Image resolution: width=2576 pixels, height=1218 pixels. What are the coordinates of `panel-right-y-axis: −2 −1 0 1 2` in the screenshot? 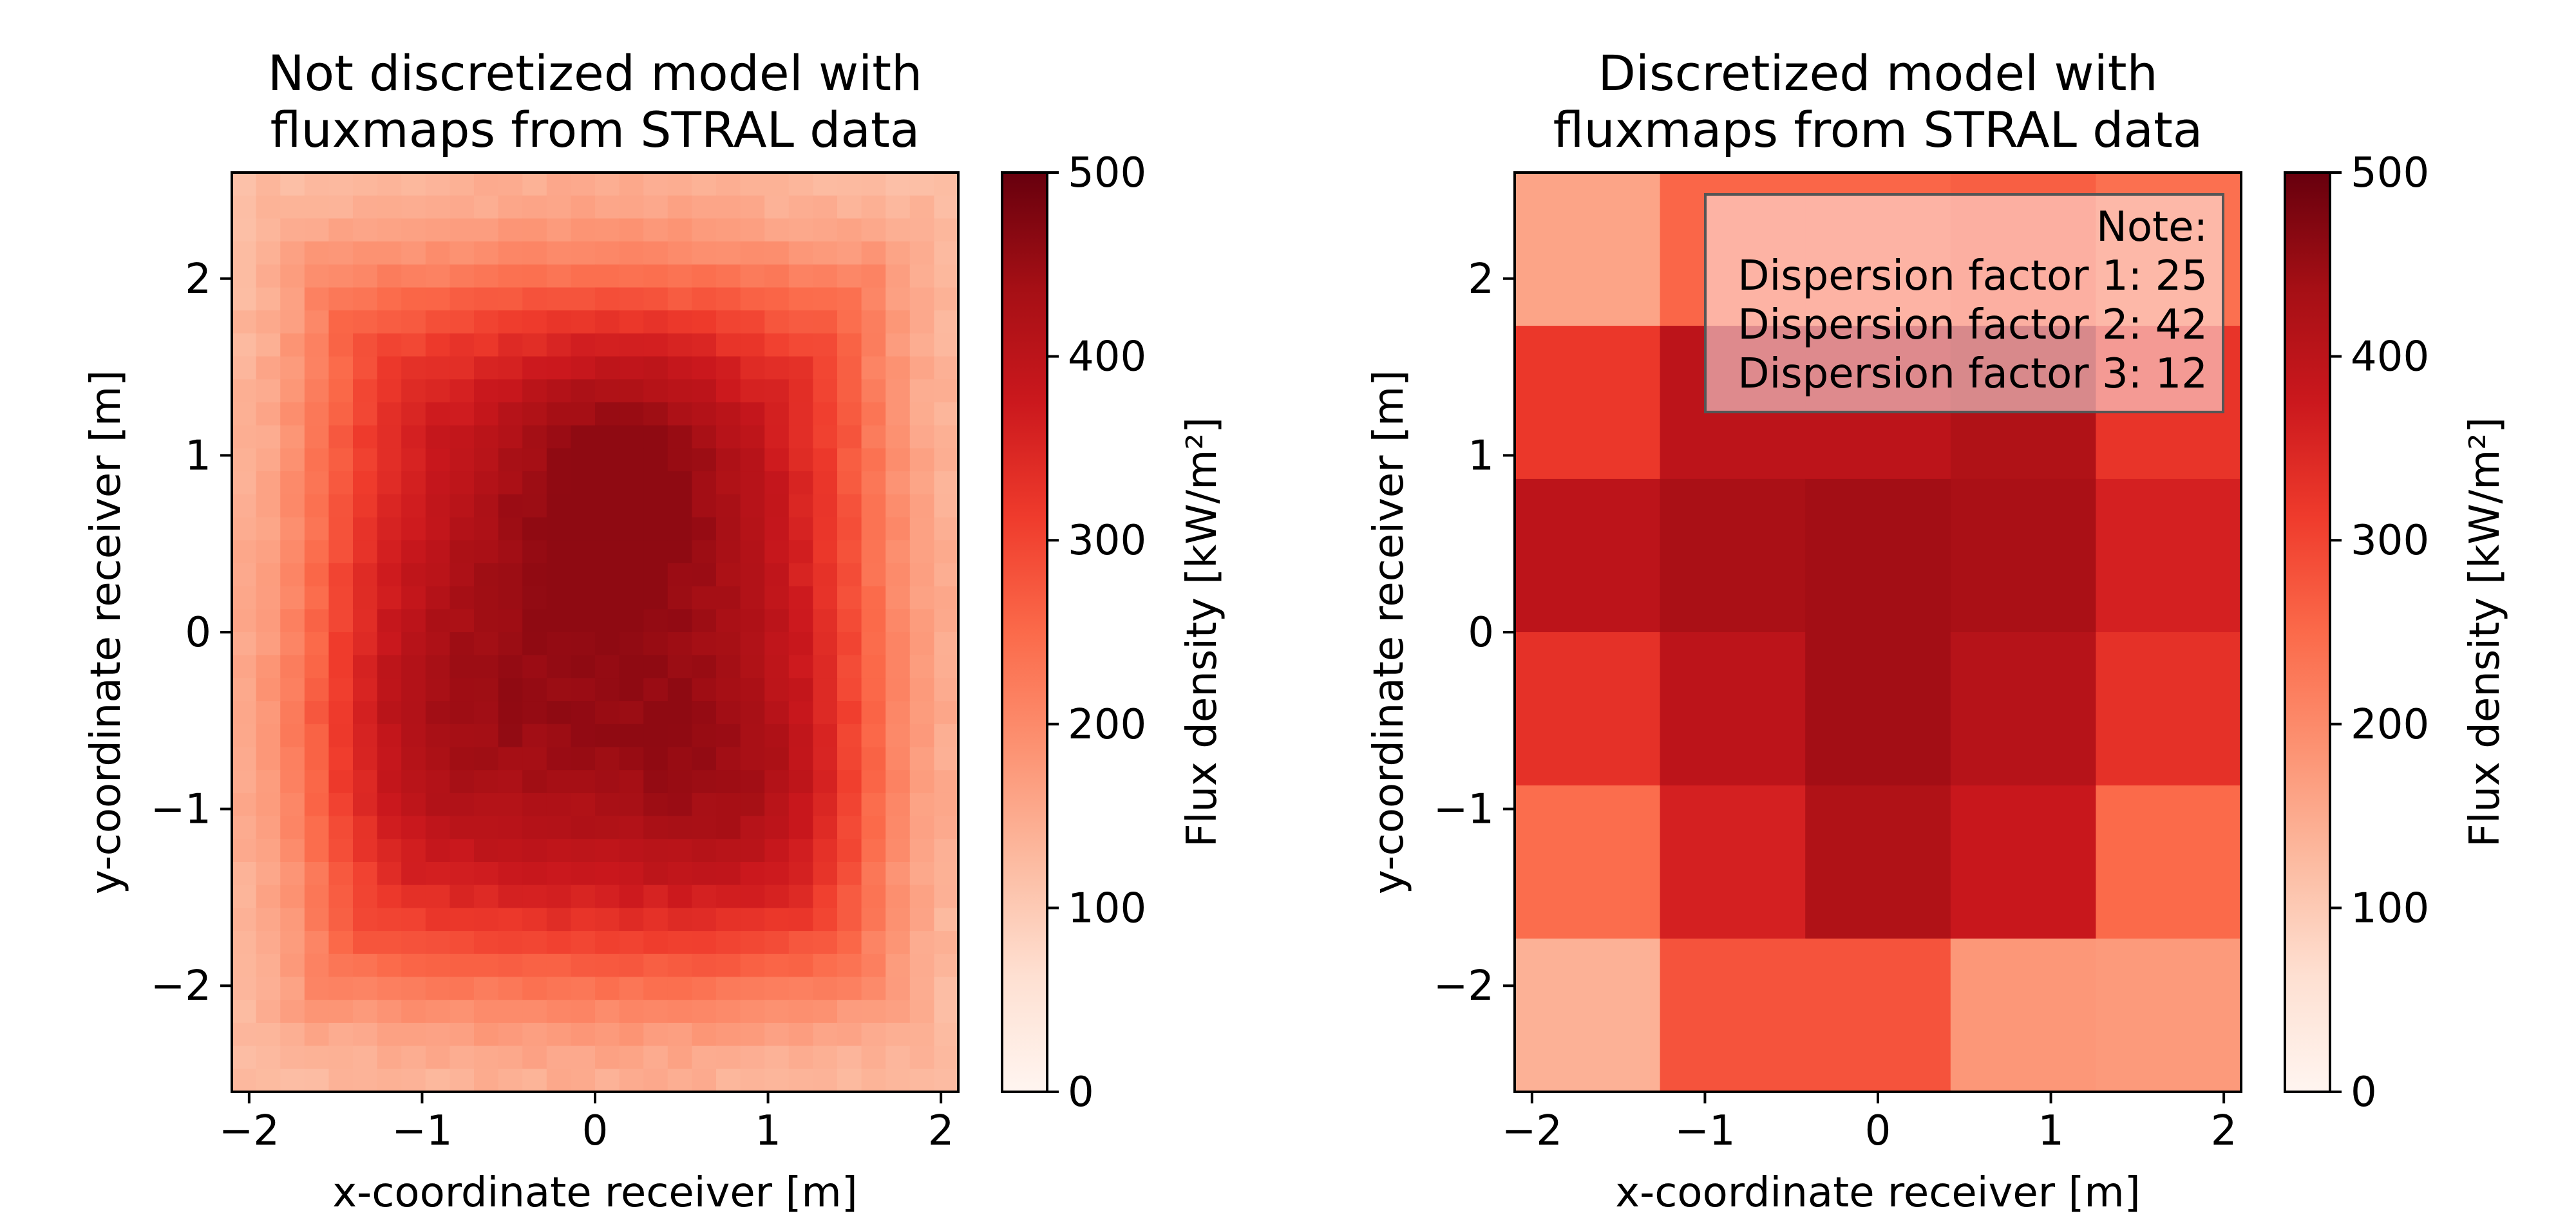 It's located at (1475, 633).